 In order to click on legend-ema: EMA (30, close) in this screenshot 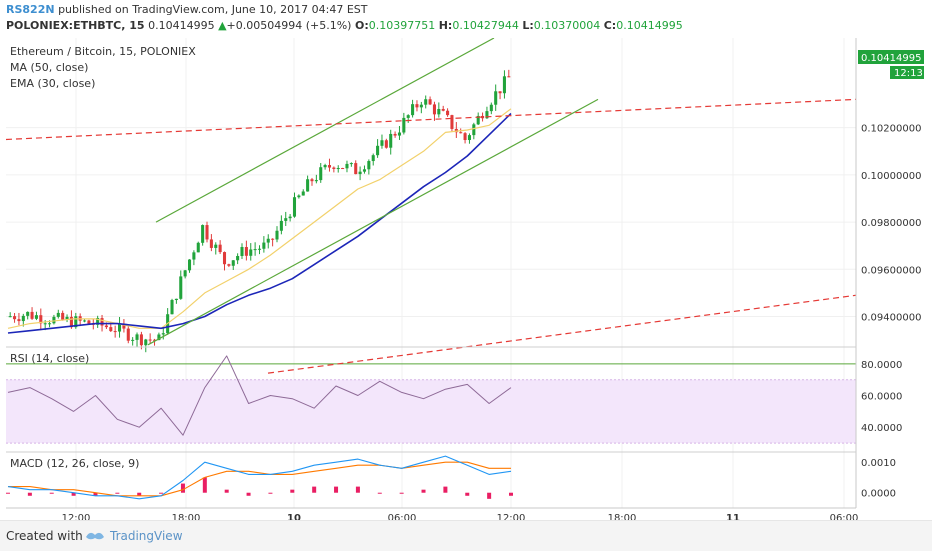, I will do `click(53, 83)`.